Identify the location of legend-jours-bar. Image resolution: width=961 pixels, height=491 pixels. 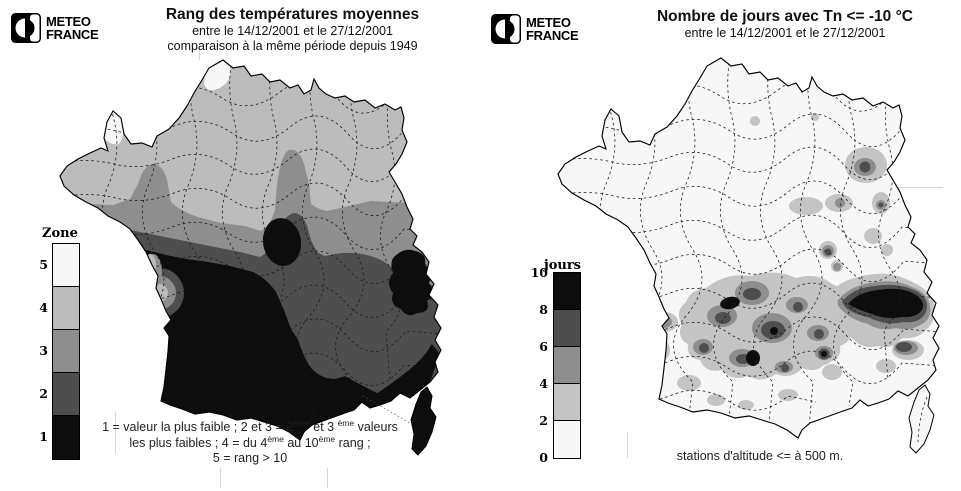
(567, 365).